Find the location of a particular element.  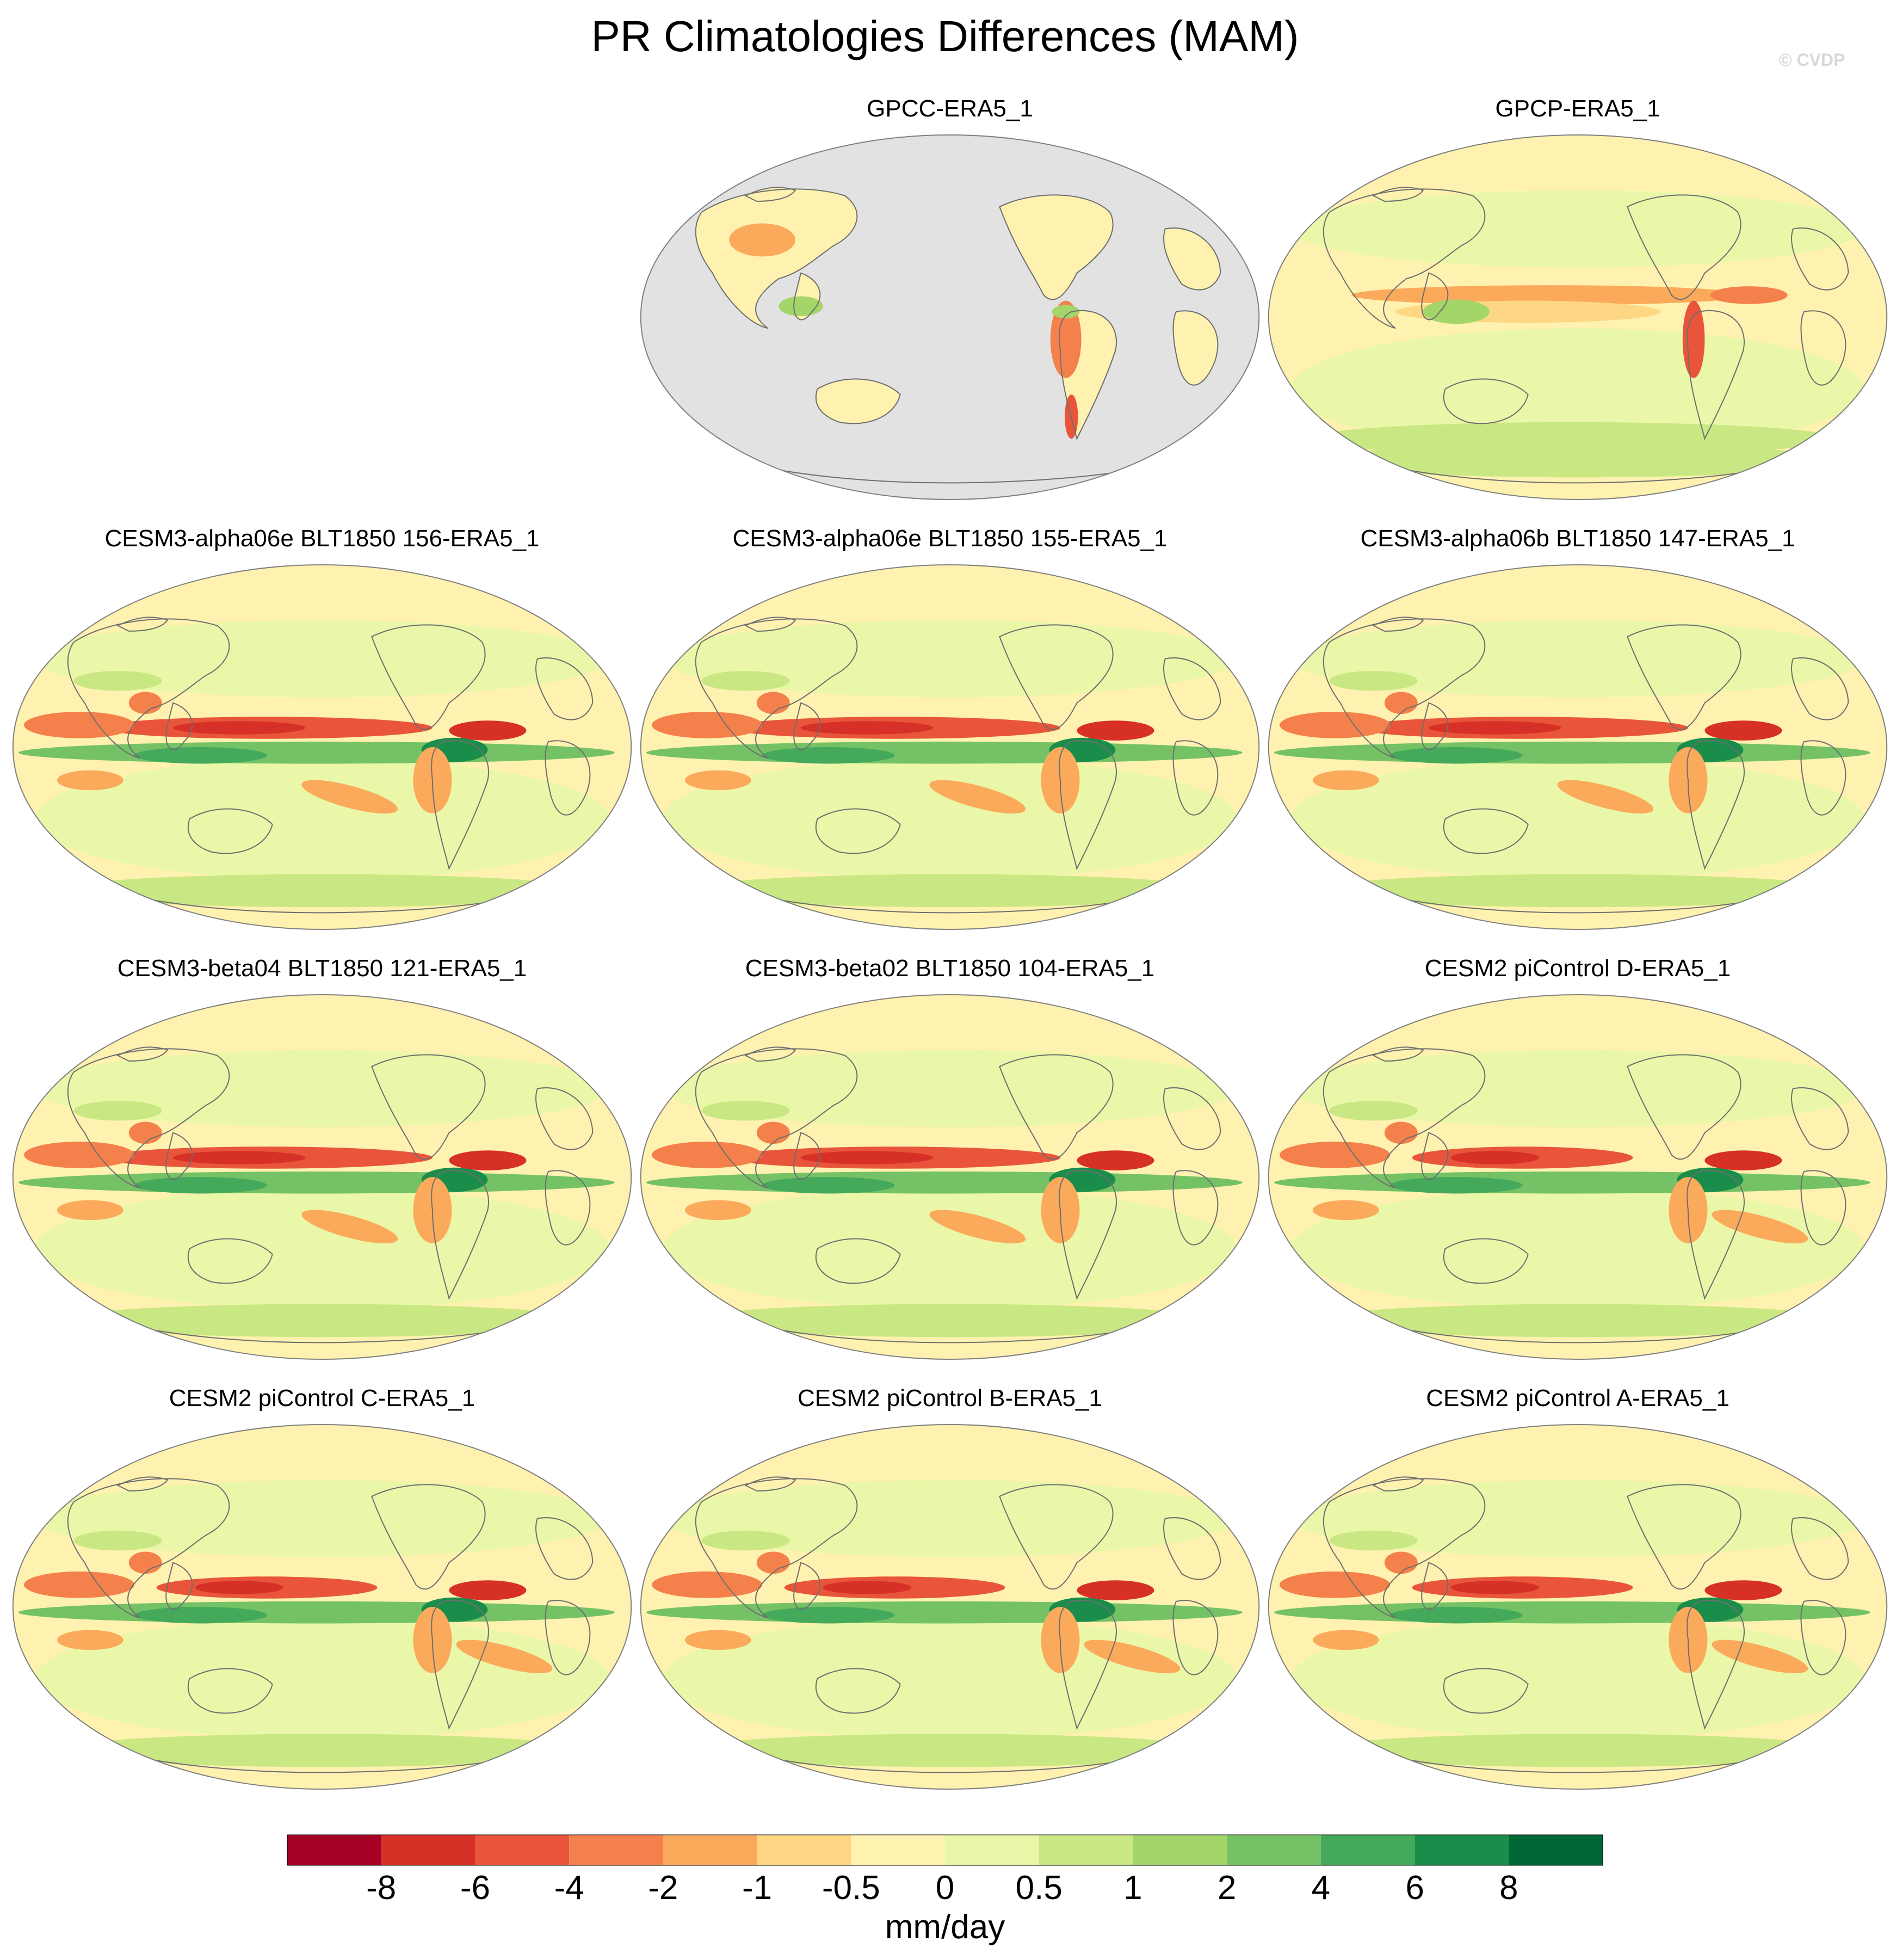

asia-dry-bias is located at coordinates (762, 240).